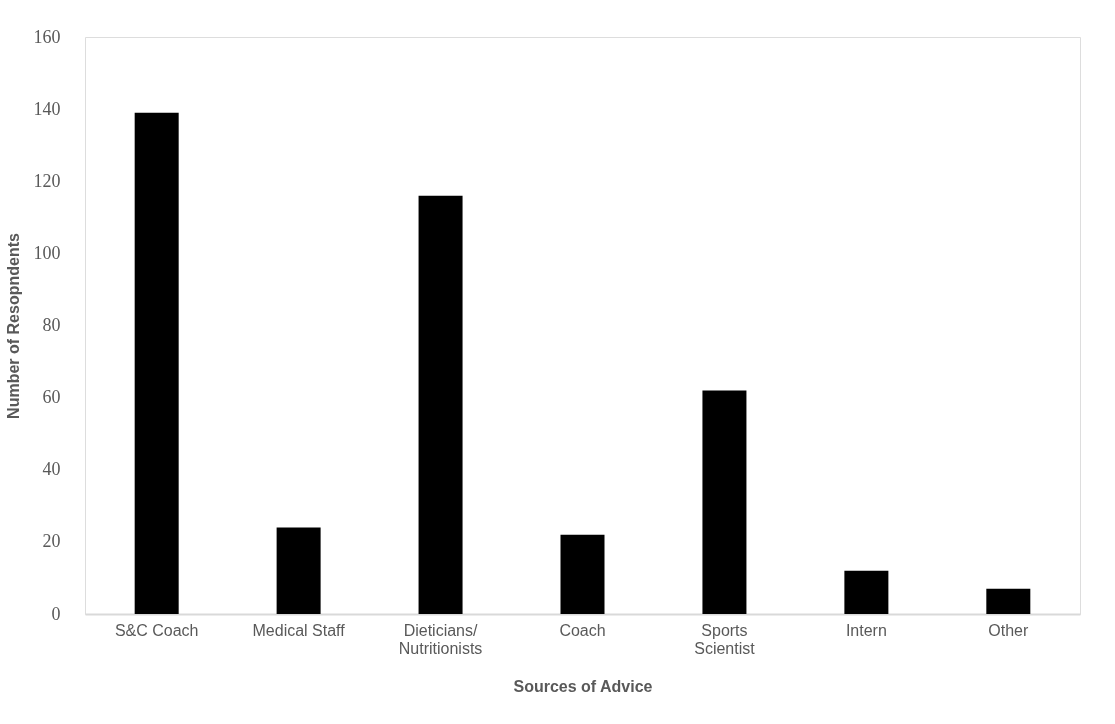 The image size is (1115, 724). Describe the element at coordinates (47, 252) in the screenshot. I see `y-tick-label: 100` at that location.